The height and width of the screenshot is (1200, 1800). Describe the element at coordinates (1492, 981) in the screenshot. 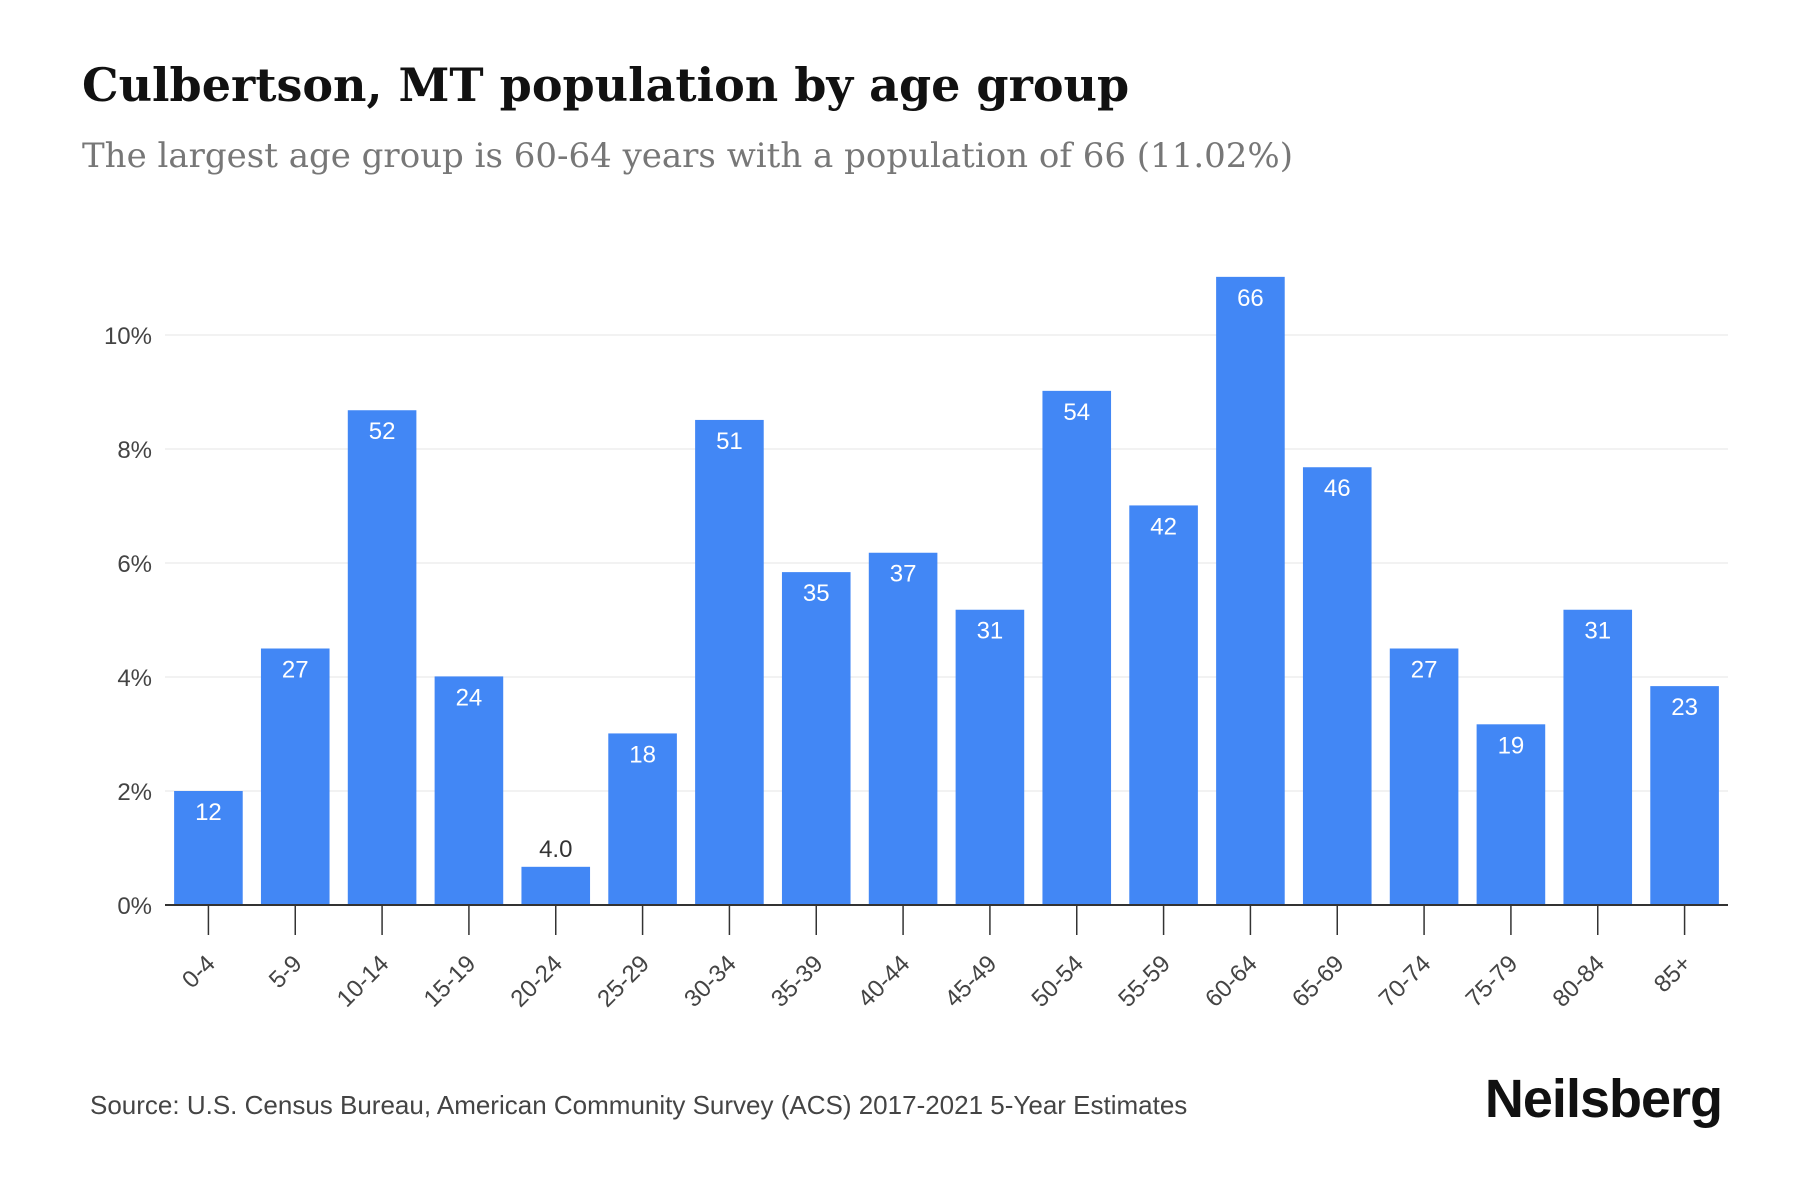

I see `x-tick-label: 75-79` at that location.